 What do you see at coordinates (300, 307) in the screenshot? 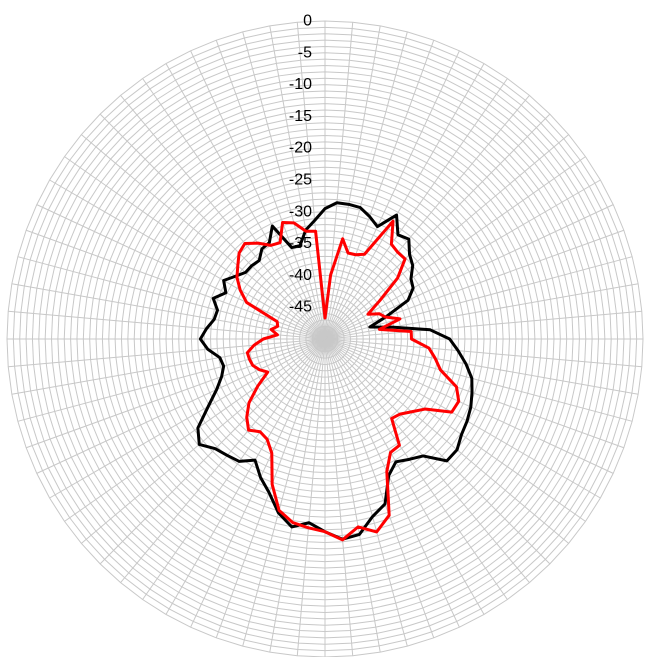
I see `radial-tick-label: -45` at bounding box center [300, 307].